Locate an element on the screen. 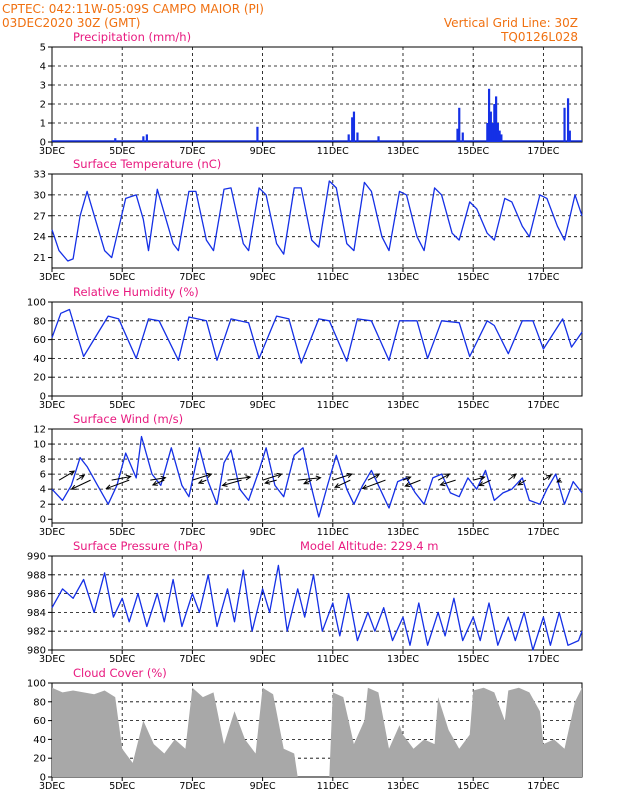 This screenshot has width=618, height=800. panel-title: Surface Wind (m/s) is located at coordinates (128, 419).